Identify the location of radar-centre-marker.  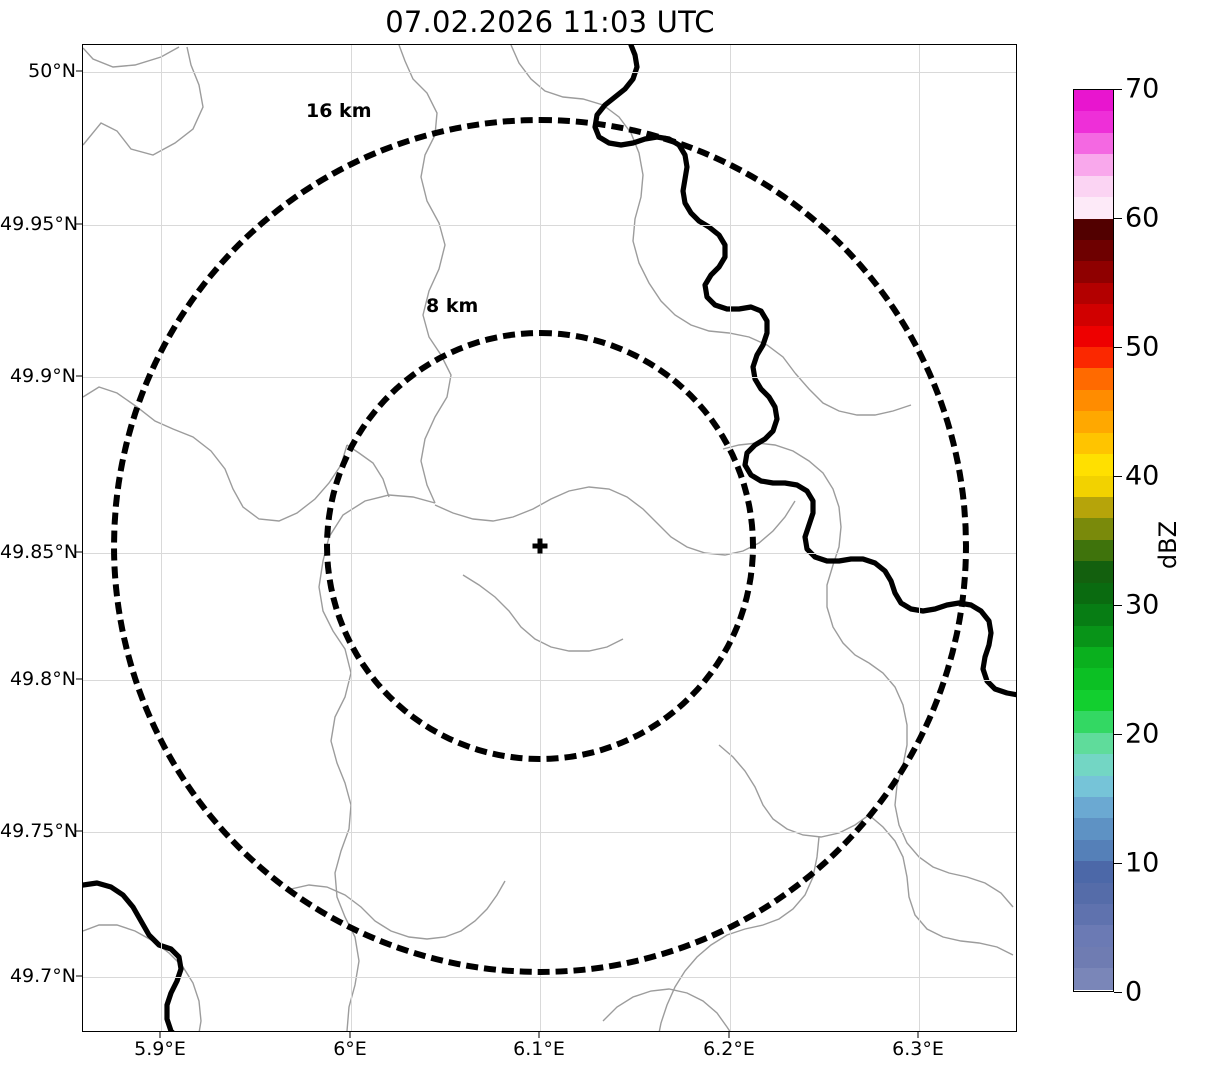
(540, 546).